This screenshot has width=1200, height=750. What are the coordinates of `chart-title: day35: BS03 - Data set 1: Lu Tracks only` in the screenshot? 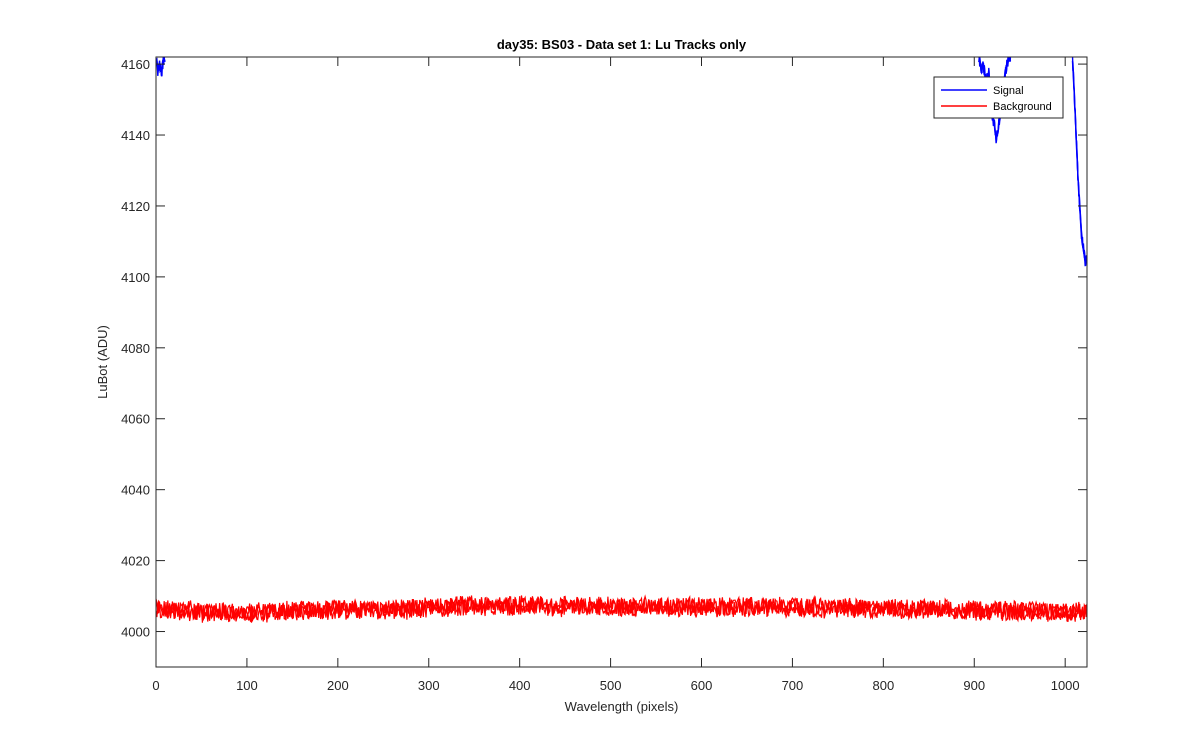 It's located at (622, 44).